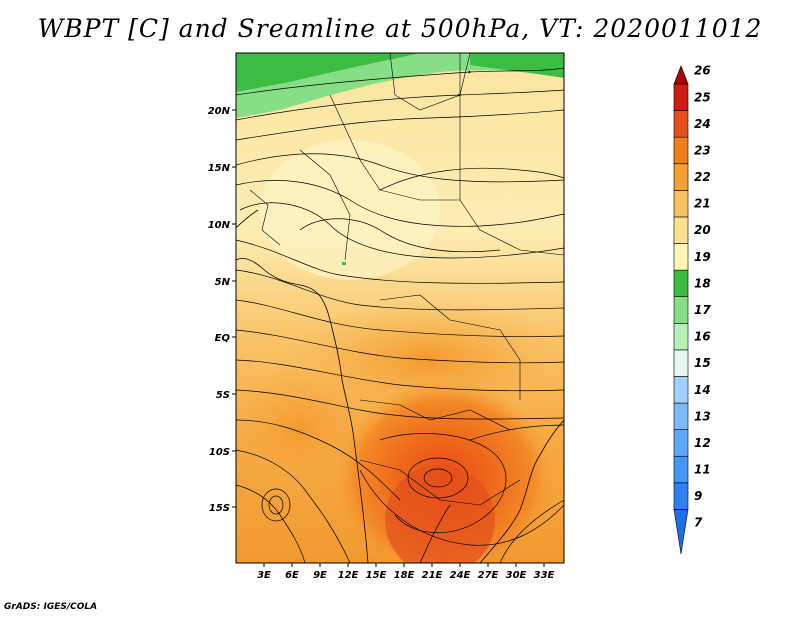 This screenshot has width=800, height=618. What do you see at coordinates (517, 65) in the screenshot?
I see `dark-green-band-east` at bounding box center [517, 65].